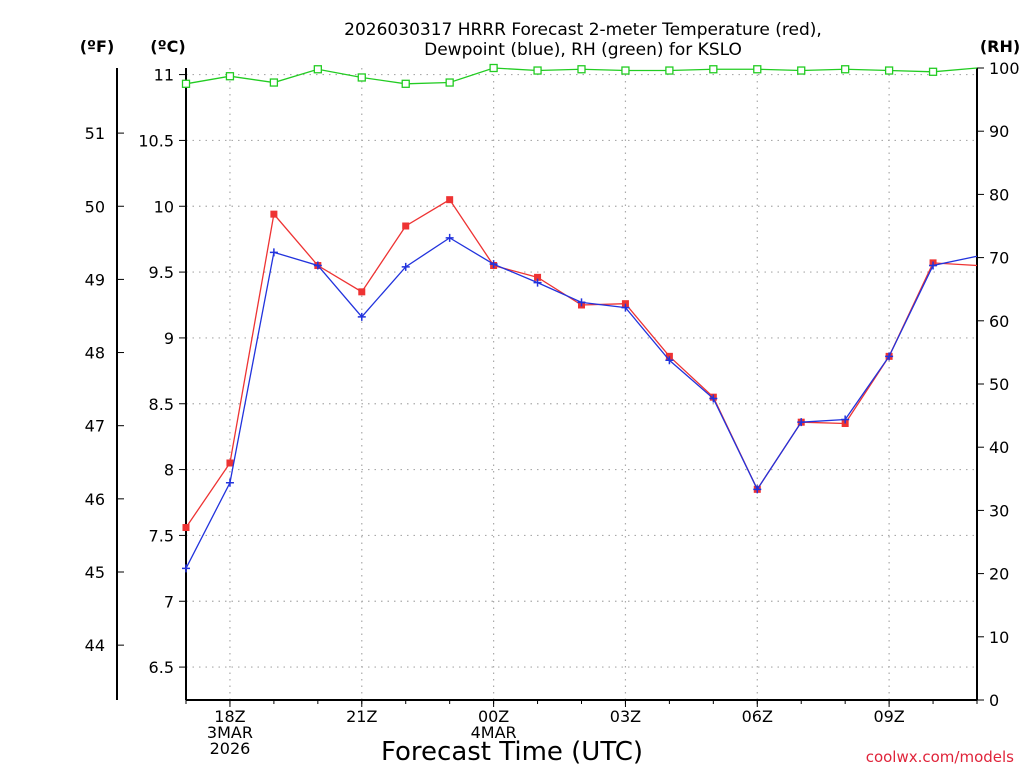  Describe the element at coordinates (999, 574) in the screenshot. I see `rh-tick-label: 20` at that location.